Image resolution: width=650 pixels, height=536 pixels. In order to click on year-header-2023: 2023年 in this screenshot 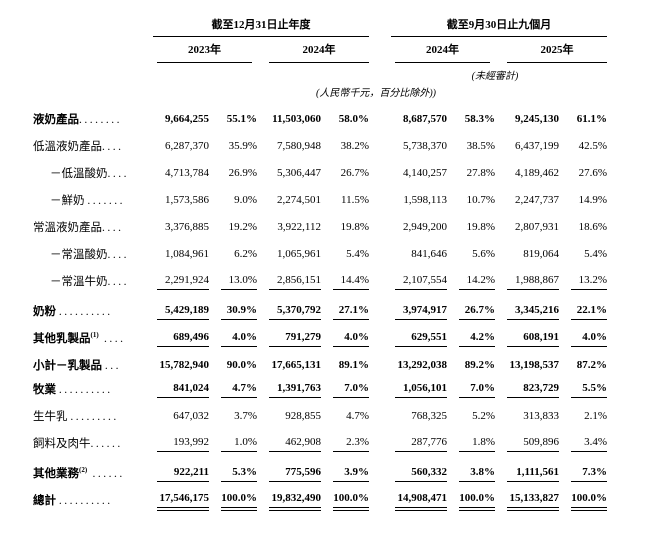, I will do `click(204, 50)`.